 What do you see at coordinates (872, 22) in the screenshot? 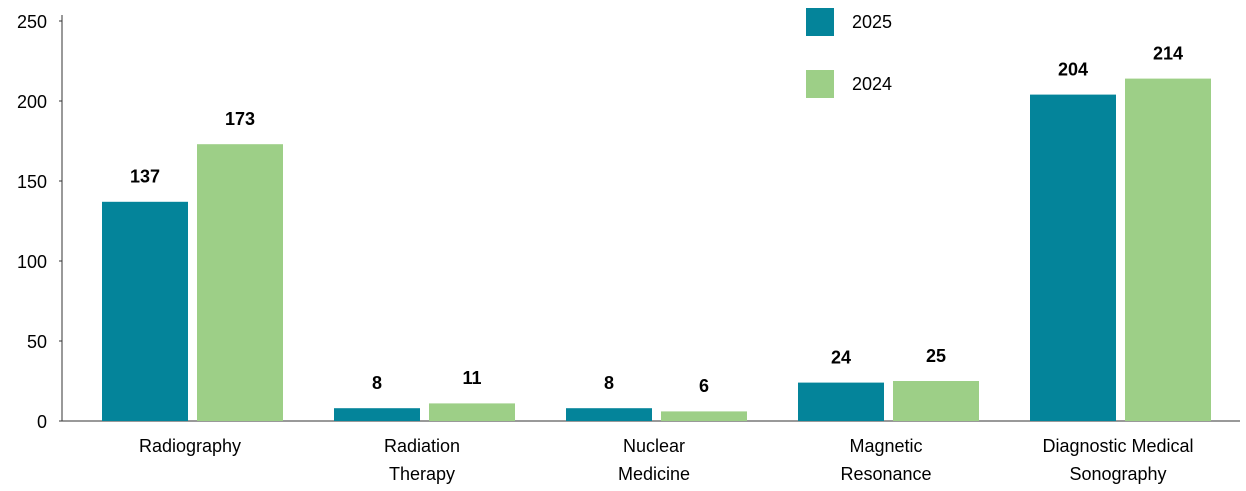
I see `legend-label: 2025` at bounding box center [872, 22].